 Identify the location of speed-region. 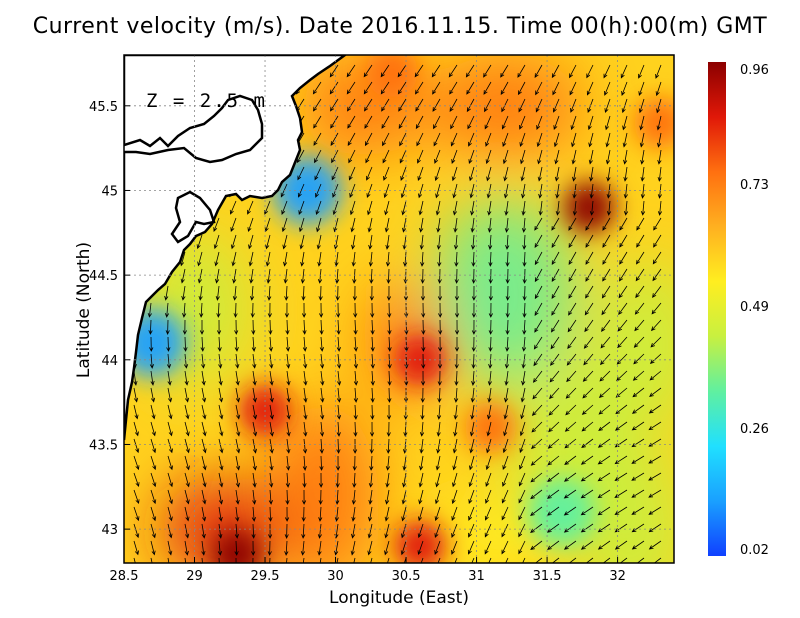
(624, 503).